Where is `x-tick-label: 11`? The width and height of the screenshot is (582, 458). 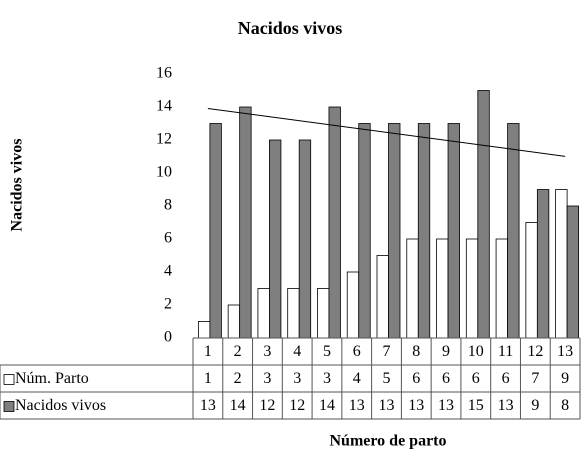 x-tick-label: 11 is located at coordinates (505, 351).